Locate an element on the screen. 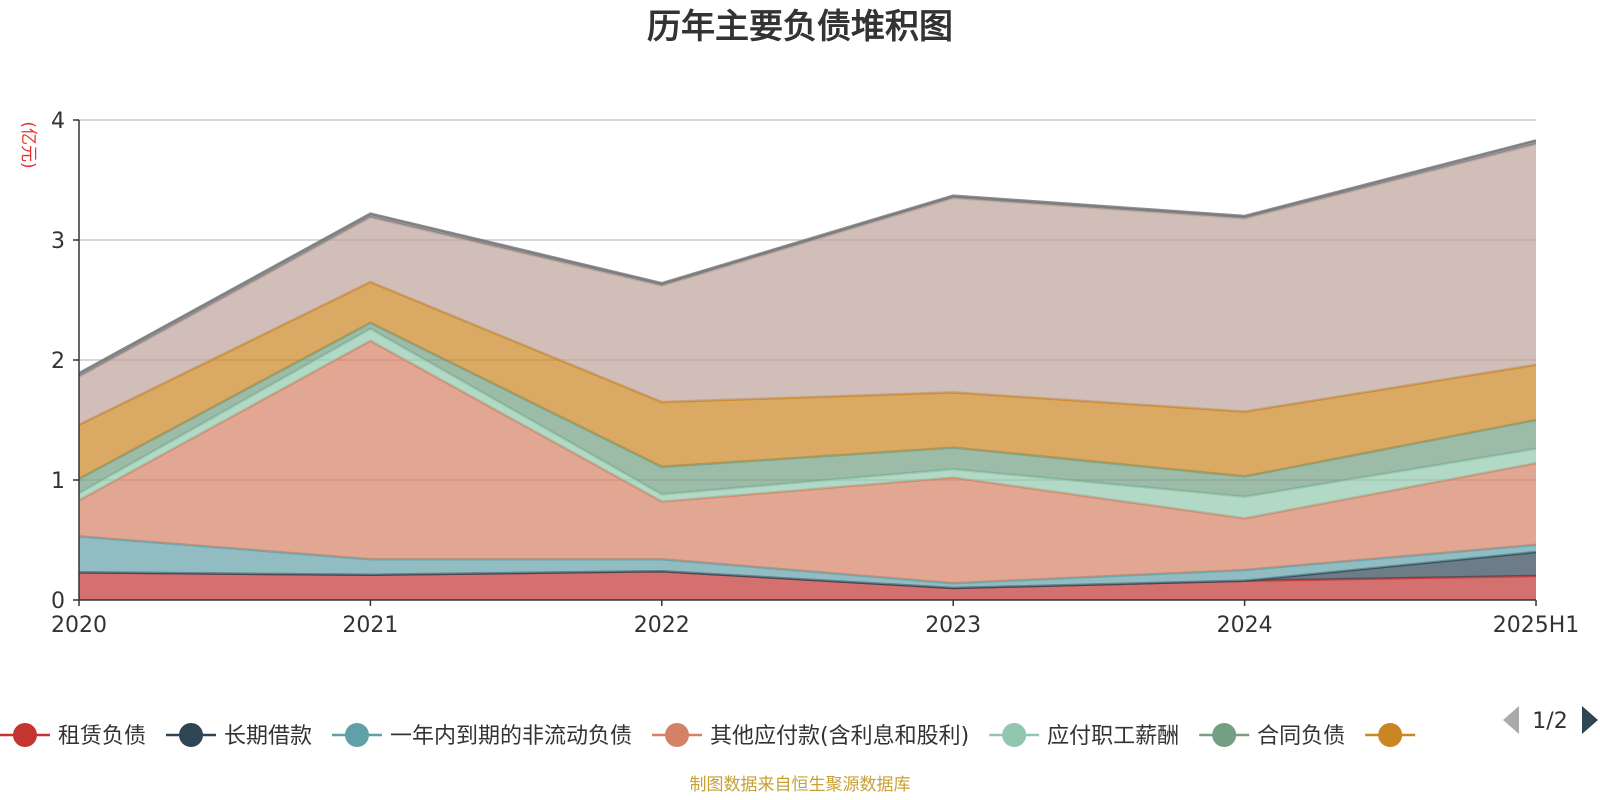 This screenshot has height=800, width=1600. legend-label: 其他应付款(含利息和股利) is located at coordinates (839, 736).